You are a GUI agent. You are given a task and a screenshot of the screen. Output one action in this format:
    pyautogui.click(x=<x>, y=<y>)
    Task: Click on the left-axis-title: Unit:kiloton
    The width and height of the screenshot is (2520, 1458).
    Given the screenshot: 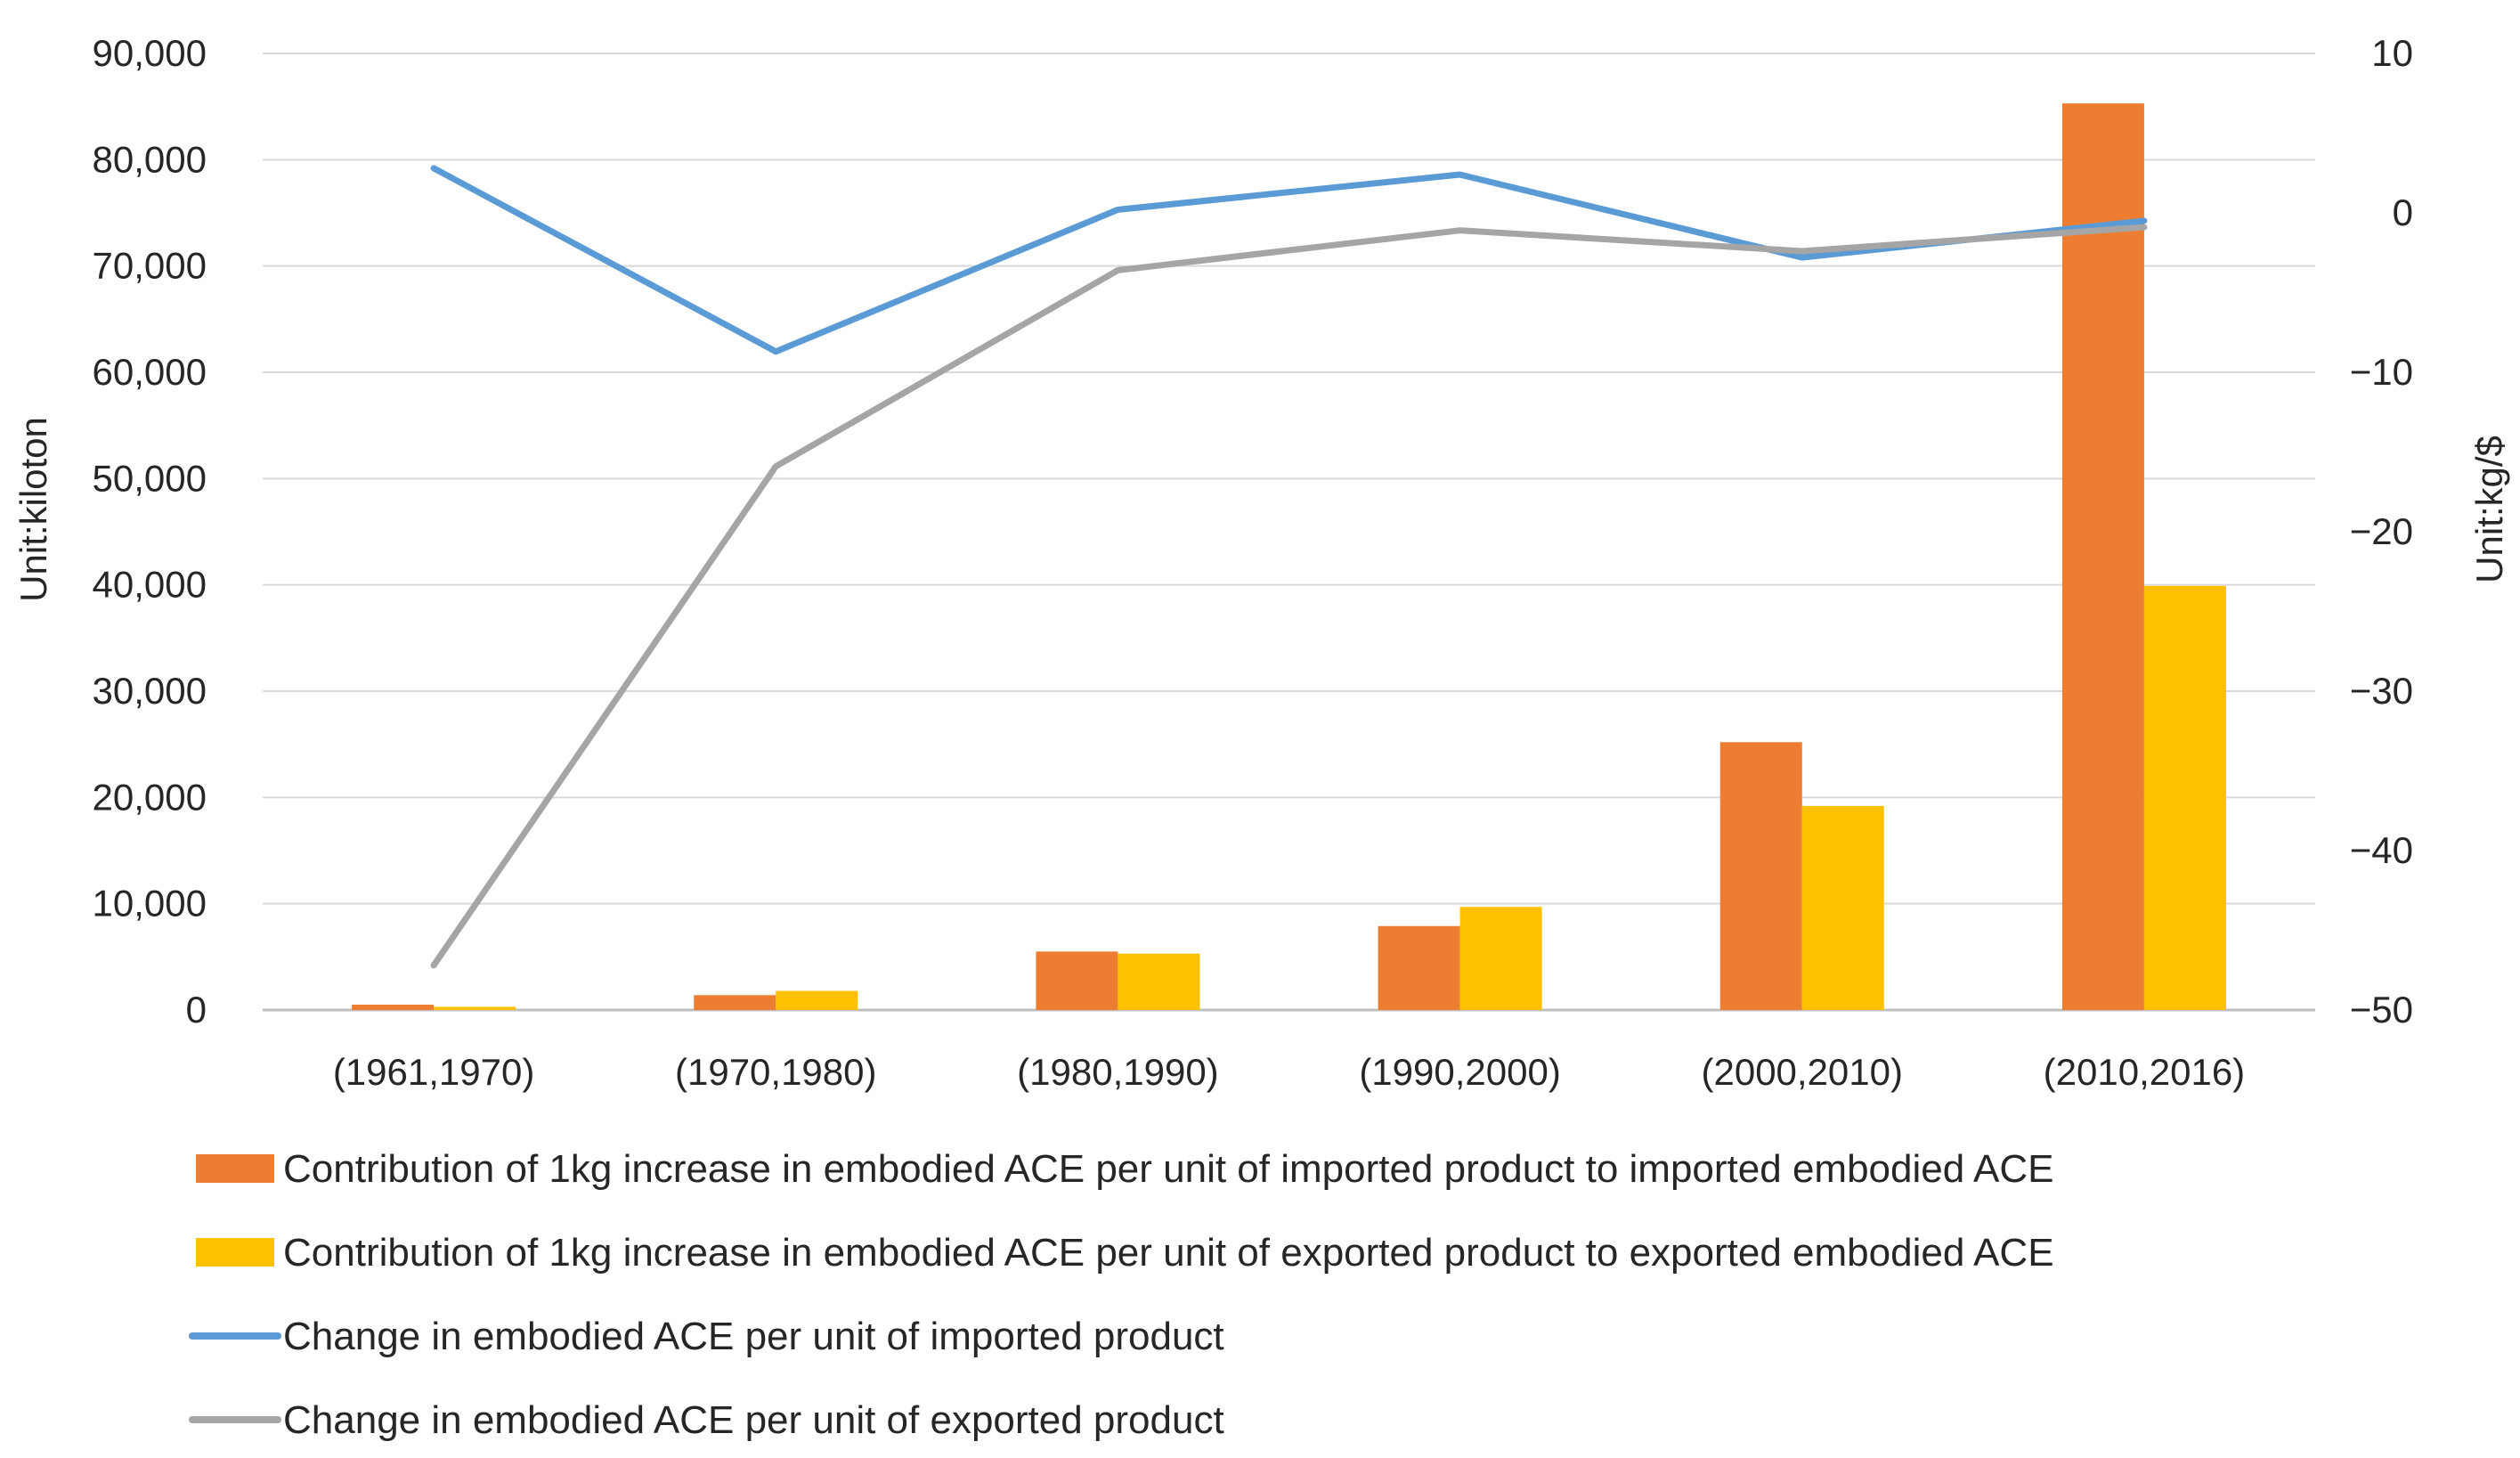 What is the action you would take?
    pyautogui.click(x=33, y=509)
    